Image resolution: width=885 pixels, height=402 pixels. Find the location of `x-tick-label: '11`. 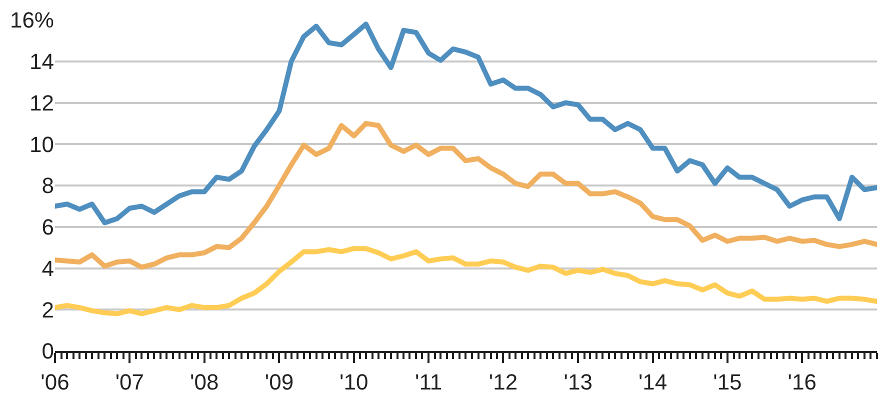

x-tick-label: '11 is located at coordinates (428, 381).